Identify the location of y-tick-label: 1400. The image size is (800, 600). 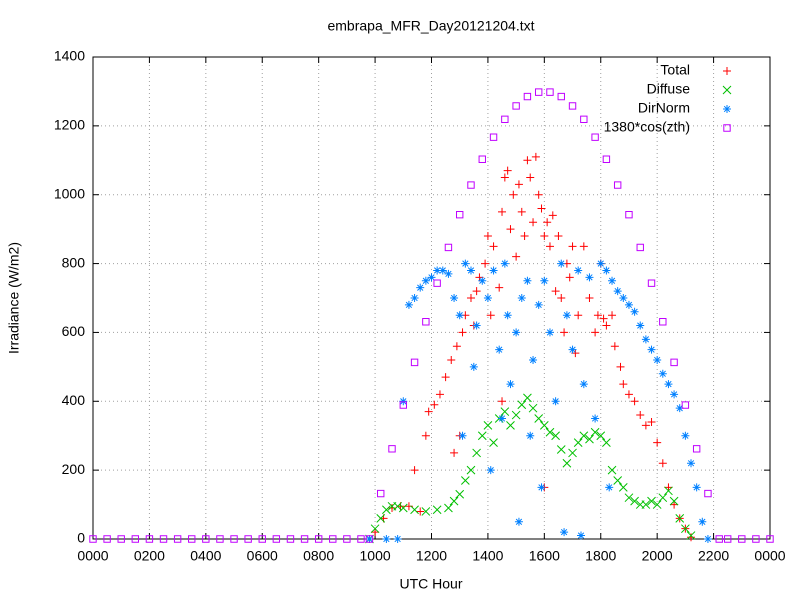
(69, 56).